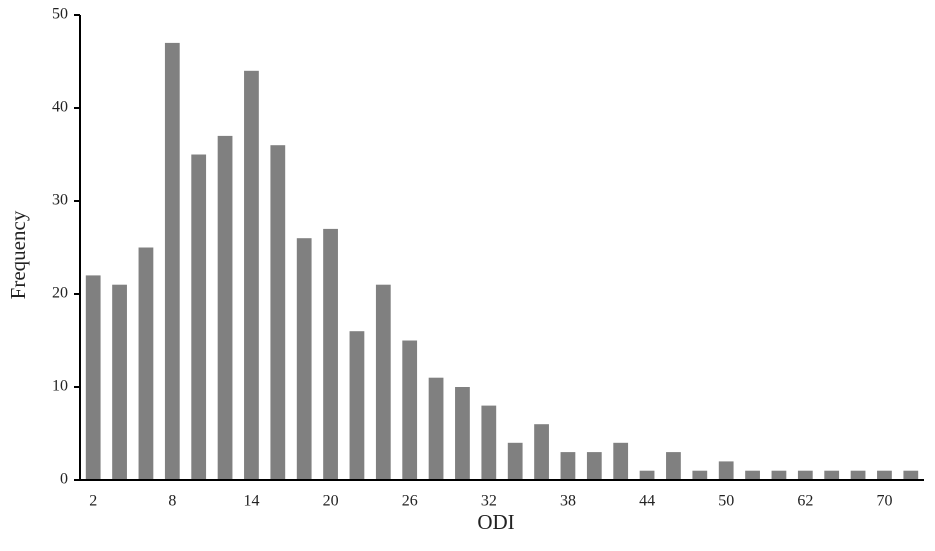  I want to click on x-tick-label: 8, so click(172, 501).